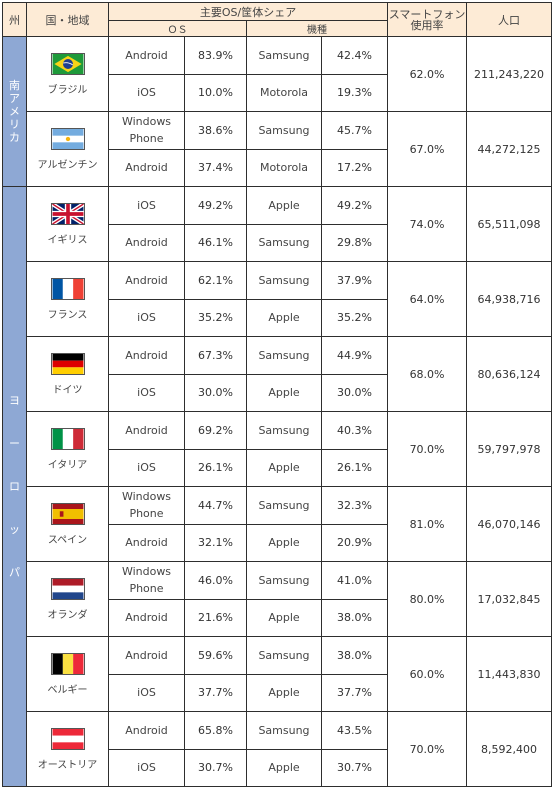 This screenshot has width=554, height=787. What do you see at coordinates (67, 449) in the screenshot?
I see `country-cell: イタリア` at bounding box center [67, 449].